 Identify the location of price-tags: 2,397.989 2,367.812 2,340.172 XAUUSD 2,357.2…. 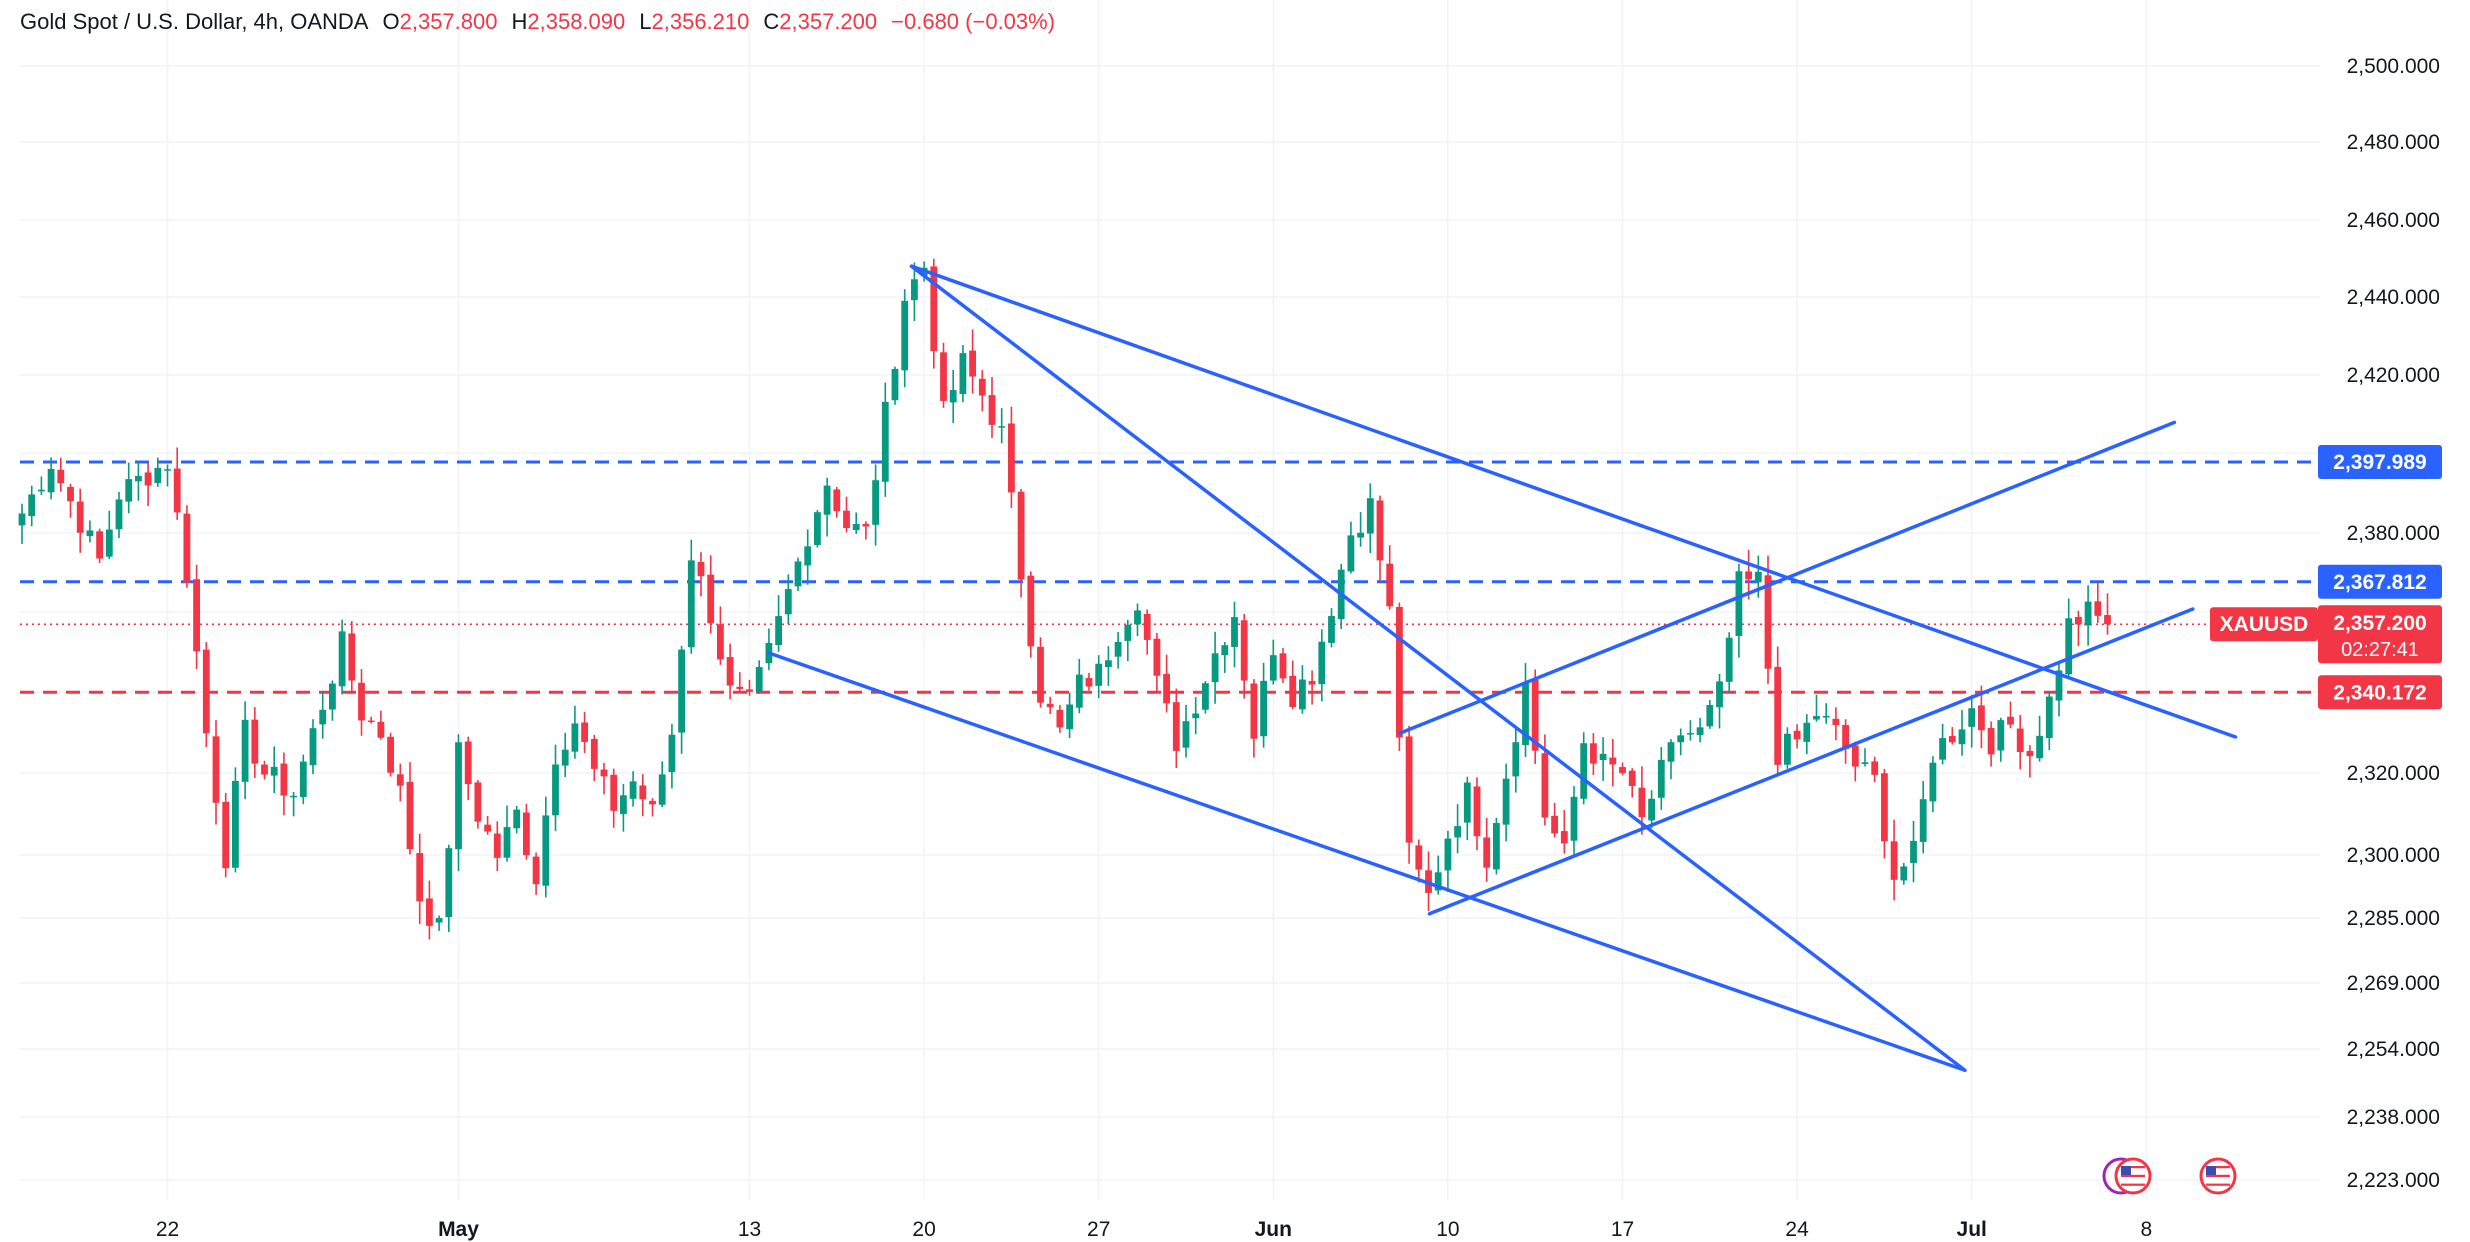
(2326, 577).